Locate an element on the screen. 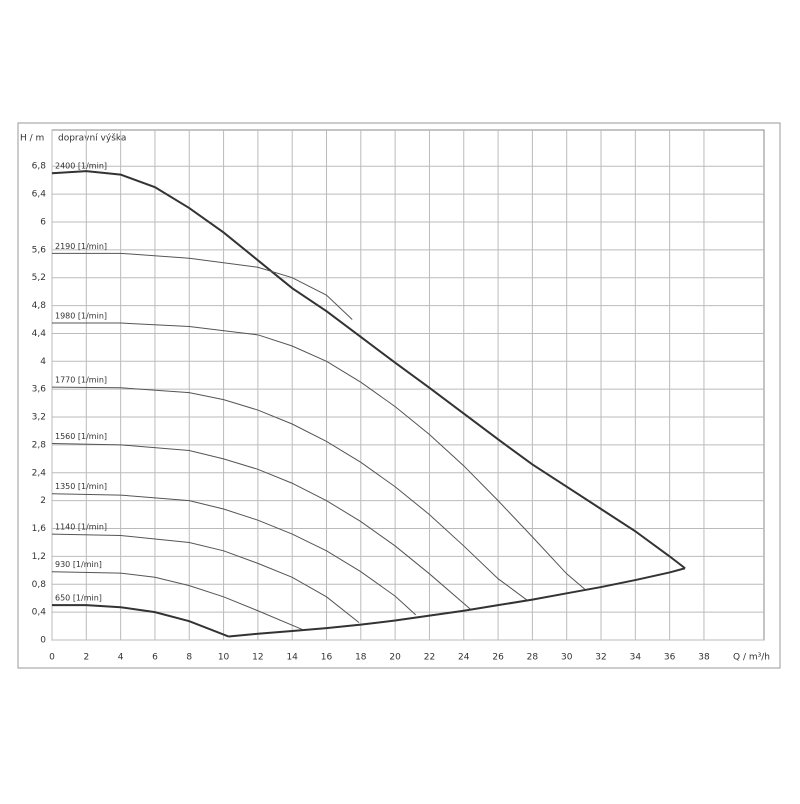  y-tick-label: 0,8 is located at coordinates (39, 585).